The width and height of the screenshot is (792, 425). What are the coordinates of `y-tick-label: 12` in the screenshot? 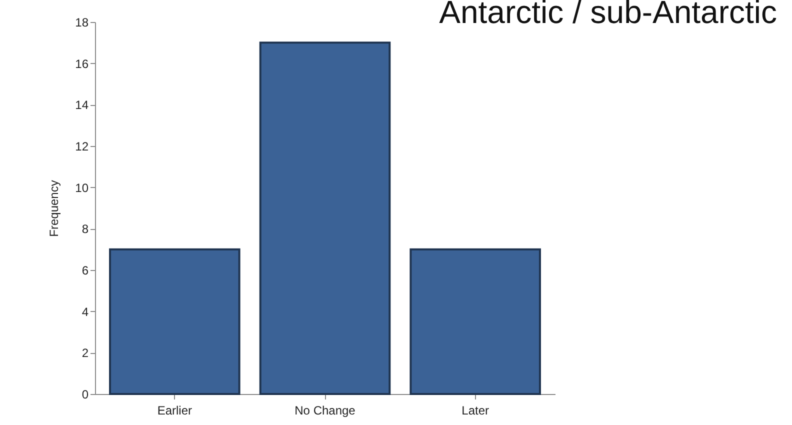 It's located at (82, 147).